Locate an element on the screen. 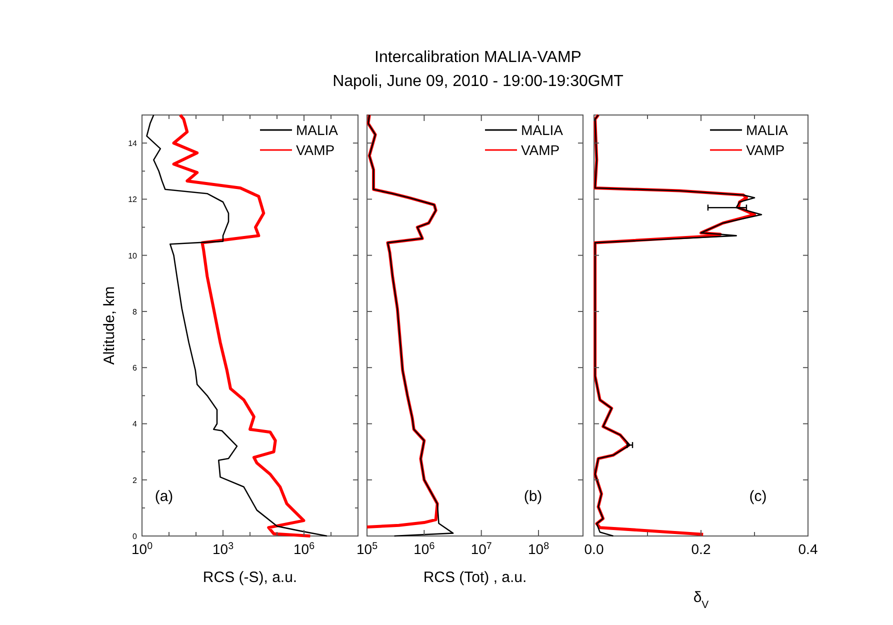  y-tick-label: 12 is located at coordinates (133, 199).